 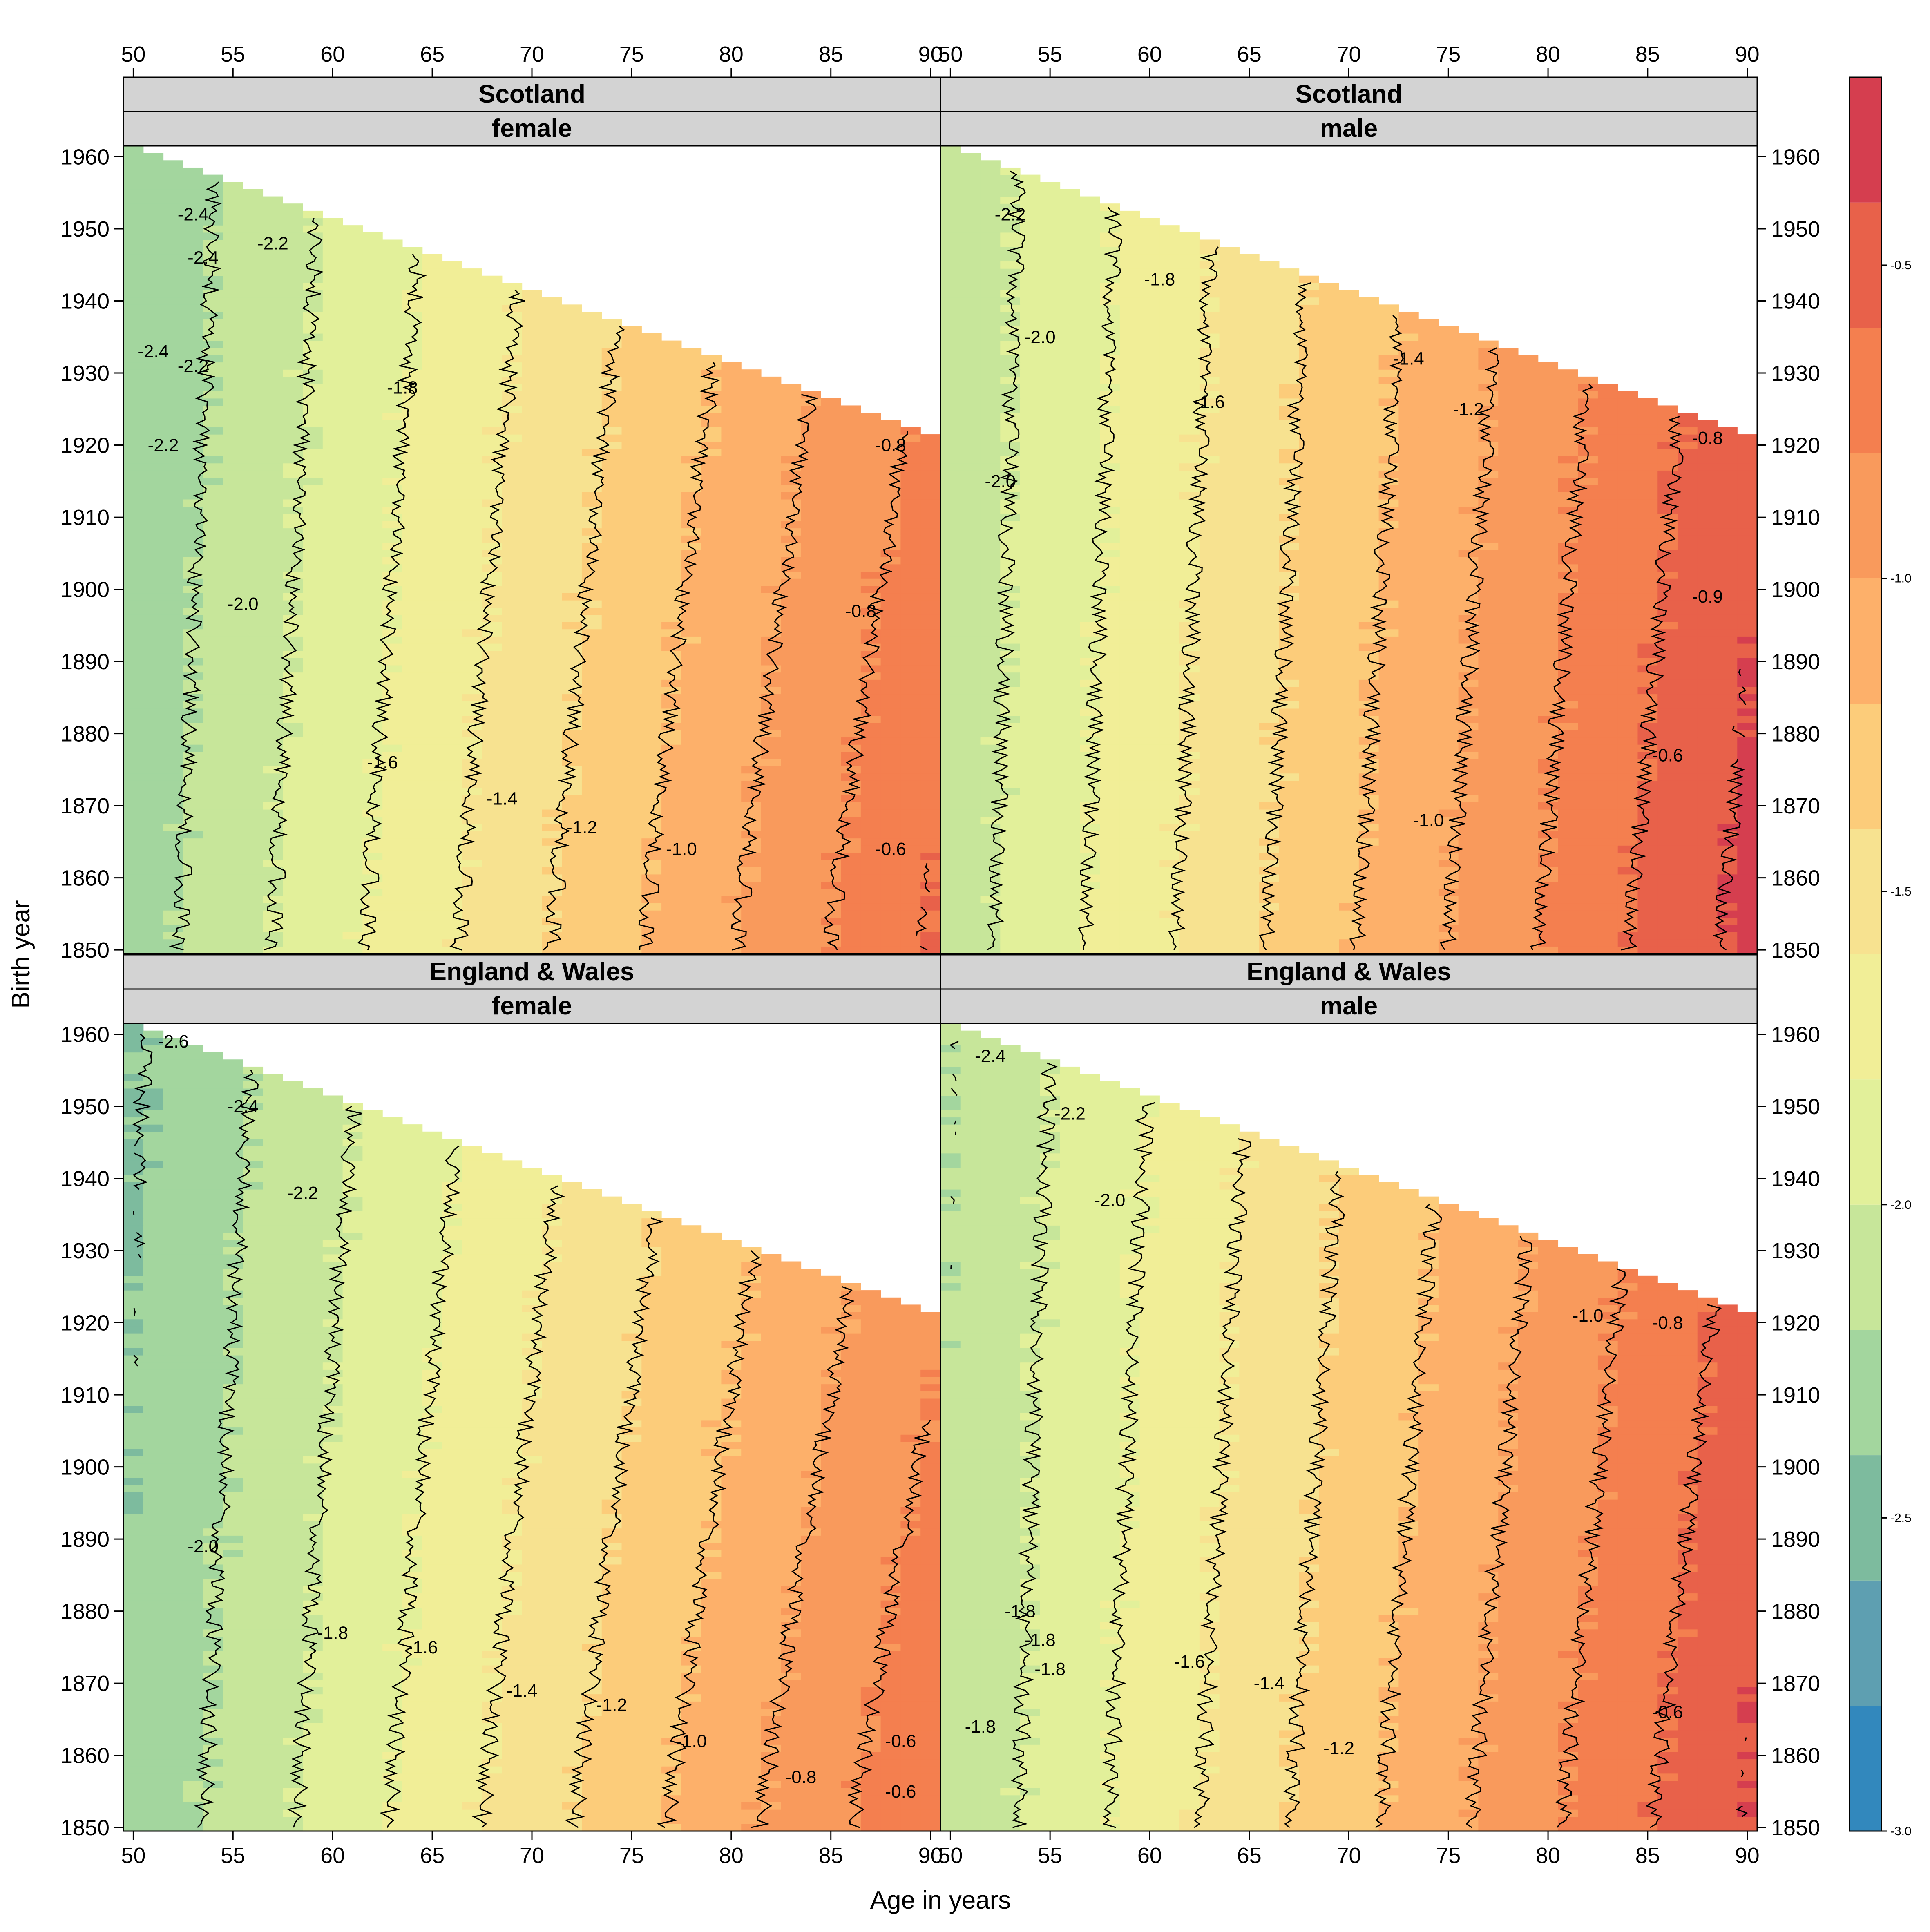 I want to click on y-tick-label-left: 1930, so click(x=84, y=373).